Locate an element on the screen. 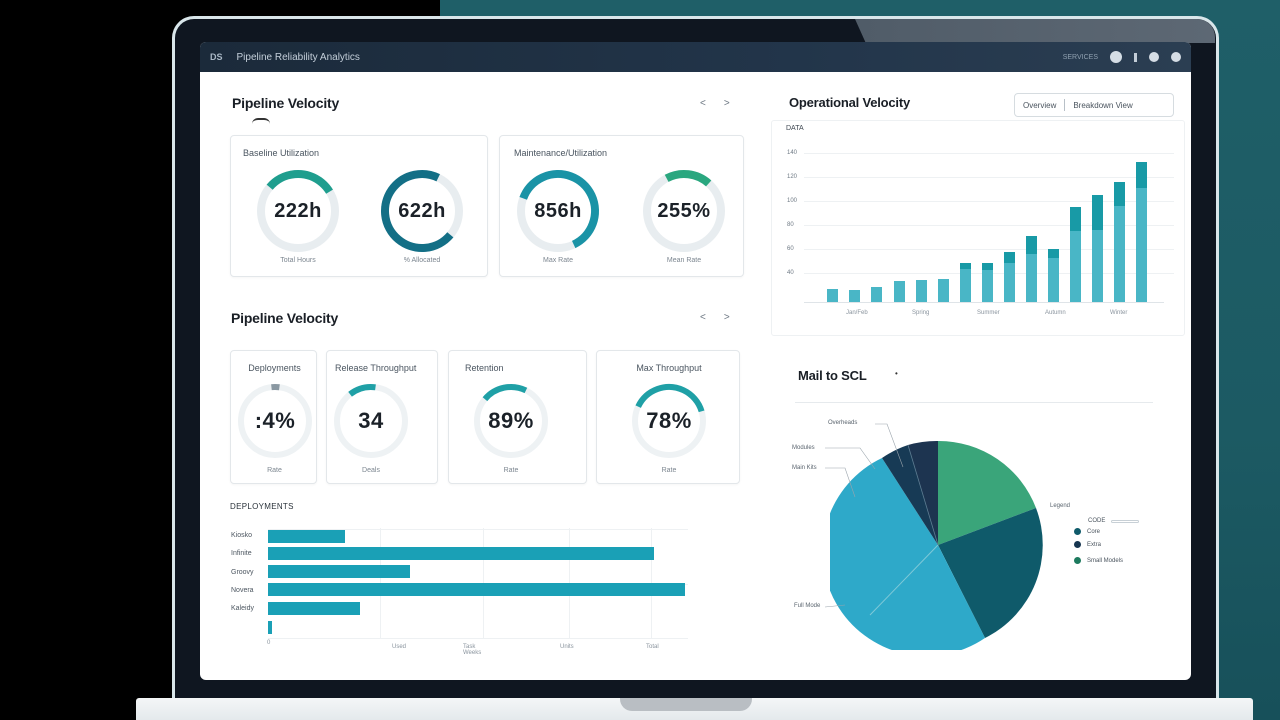 The image size is (1280, 720). axis-tick: Task Weeks is located at coordinates (472, 650).